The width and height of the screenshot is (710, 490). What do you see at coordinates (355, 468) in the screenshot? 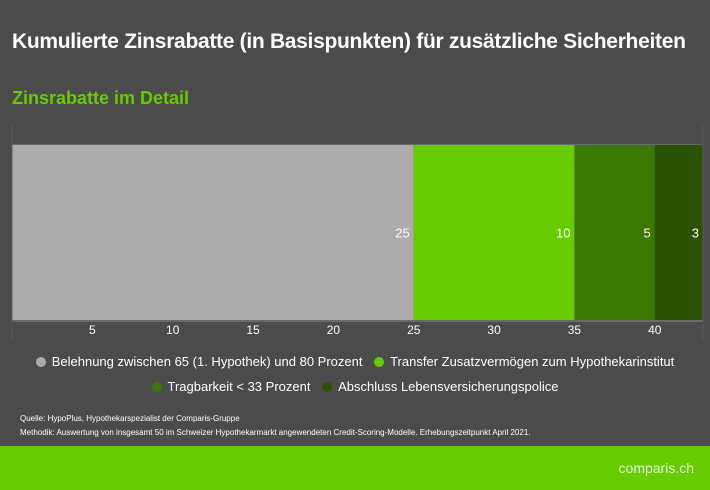
I see `footer-bar: comparis.ch` at bounding box center [355, 468].